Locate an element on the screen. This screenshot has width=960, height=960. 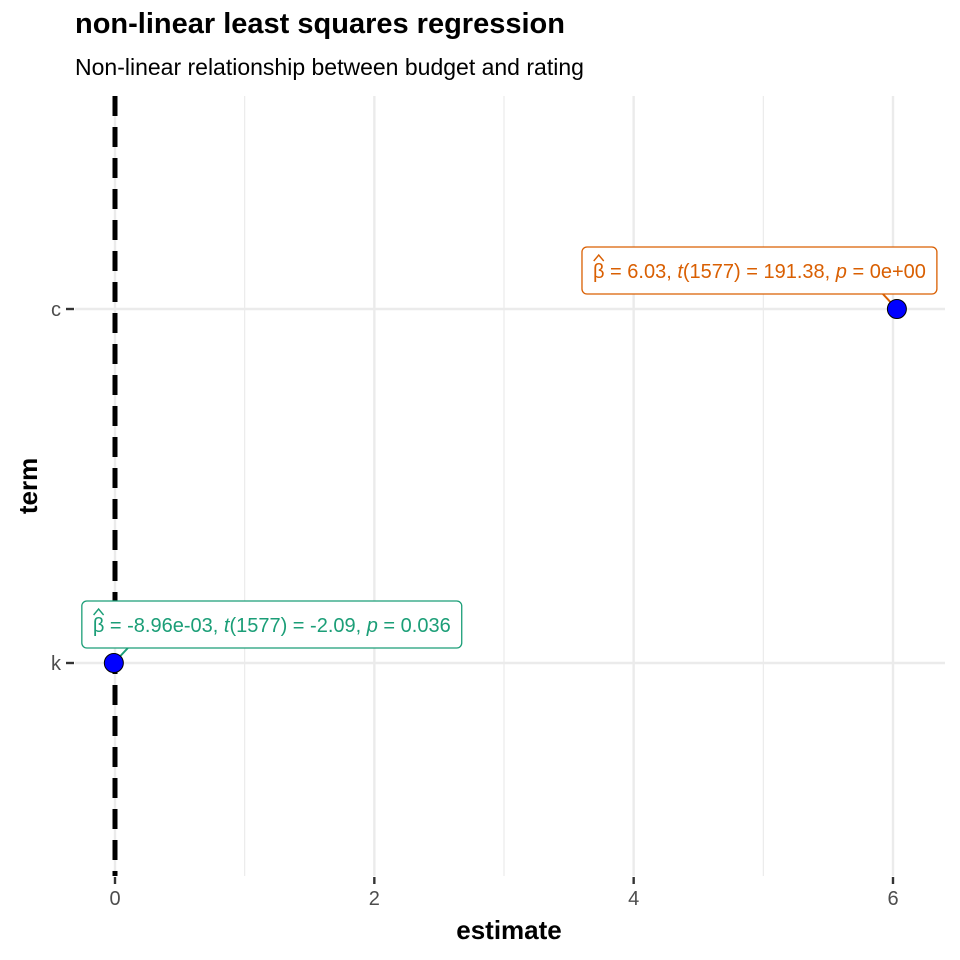
x-tick-label: 0 is located at coordinates (114, 899).